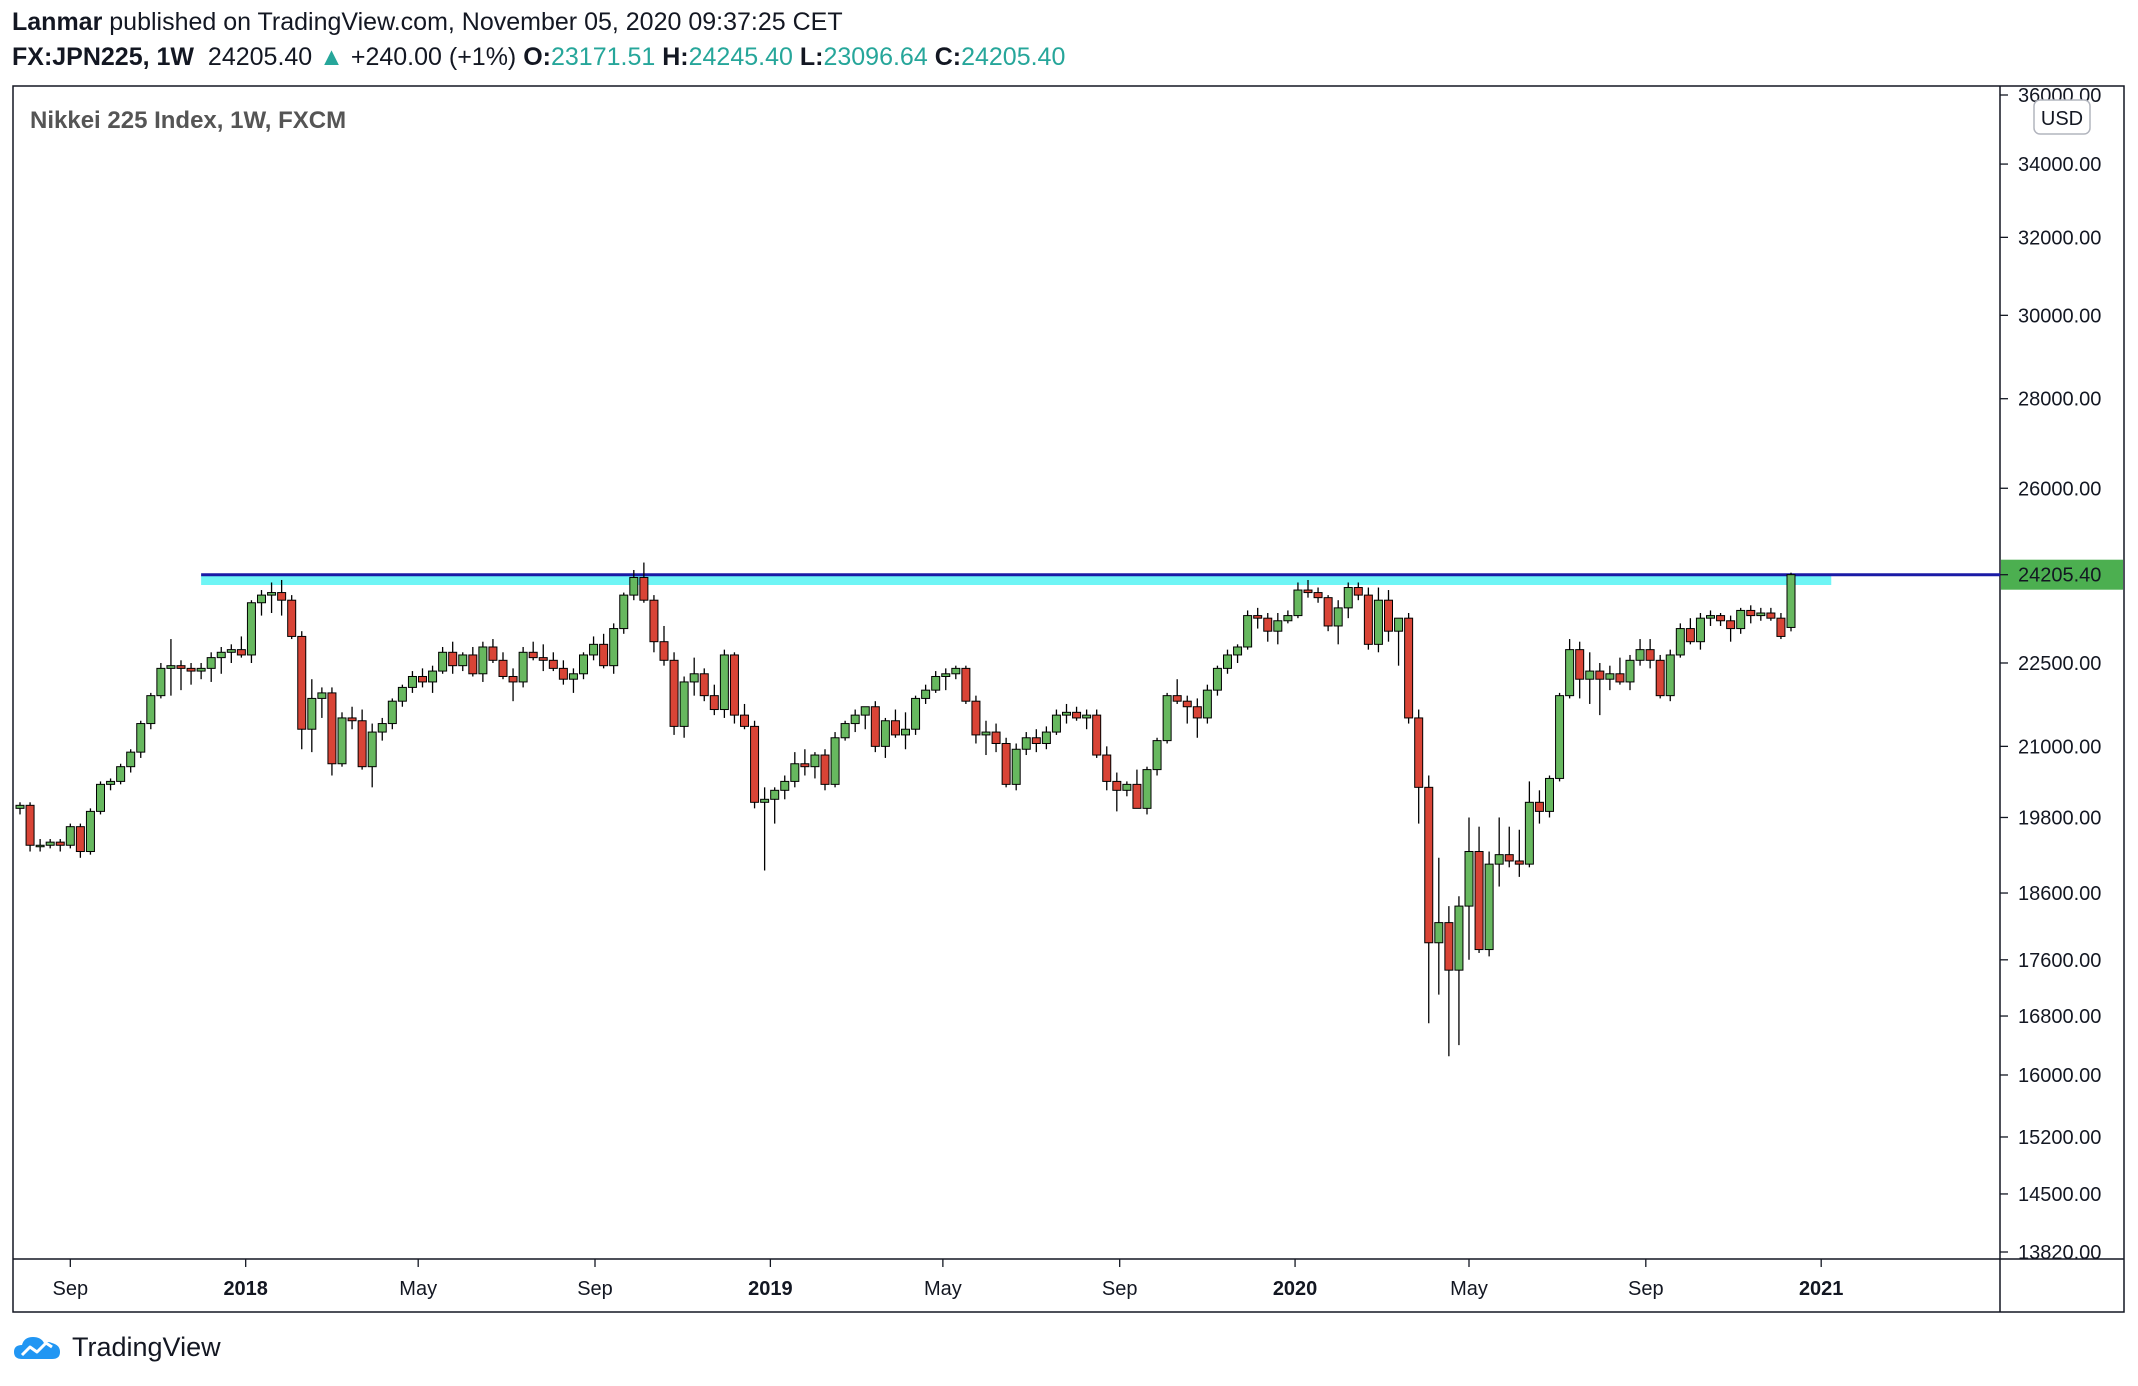 This screenshot has height=1386, width=2138. Describe the element at coordinates (2062, 574) in the screenshot. I see `price-tag` at that location.